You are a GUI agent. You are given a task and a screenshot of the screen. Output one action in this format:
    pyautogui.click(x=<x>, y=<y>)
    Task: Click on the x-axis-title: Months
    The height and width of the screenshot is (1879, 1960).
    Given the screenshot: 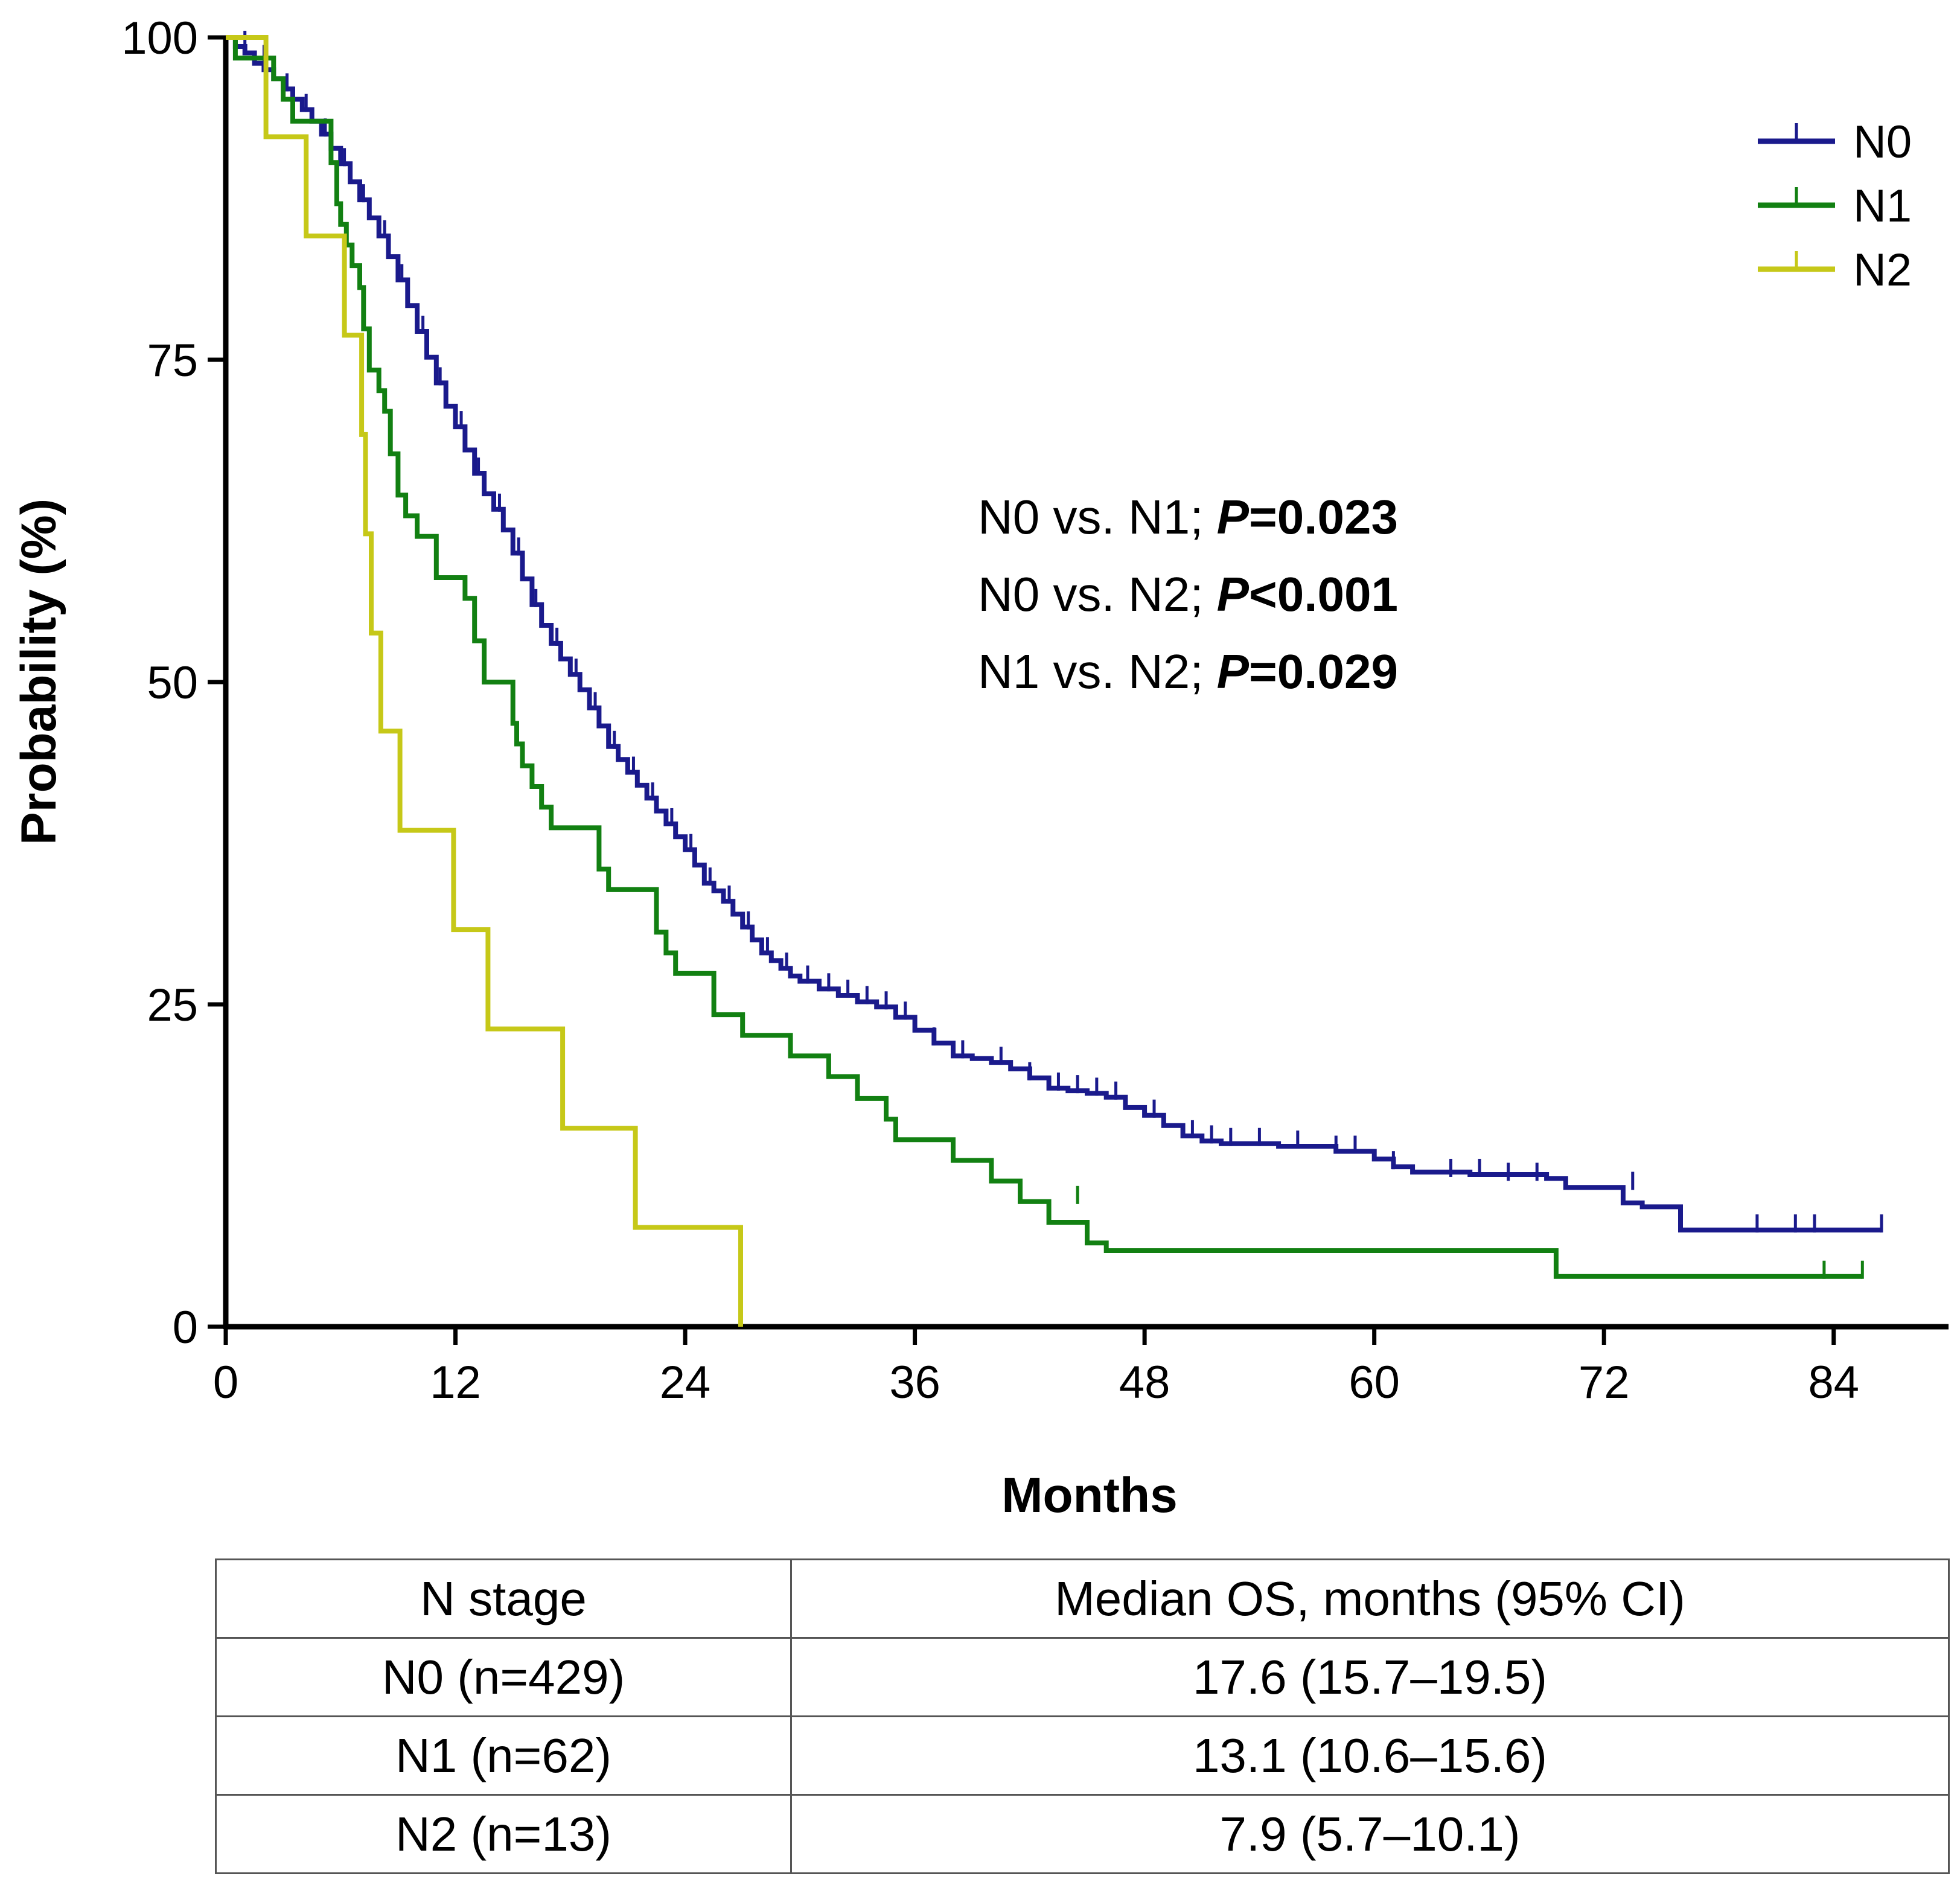 What is the action you would take?
    pyautogui.click(x=1089, y=1495)
    